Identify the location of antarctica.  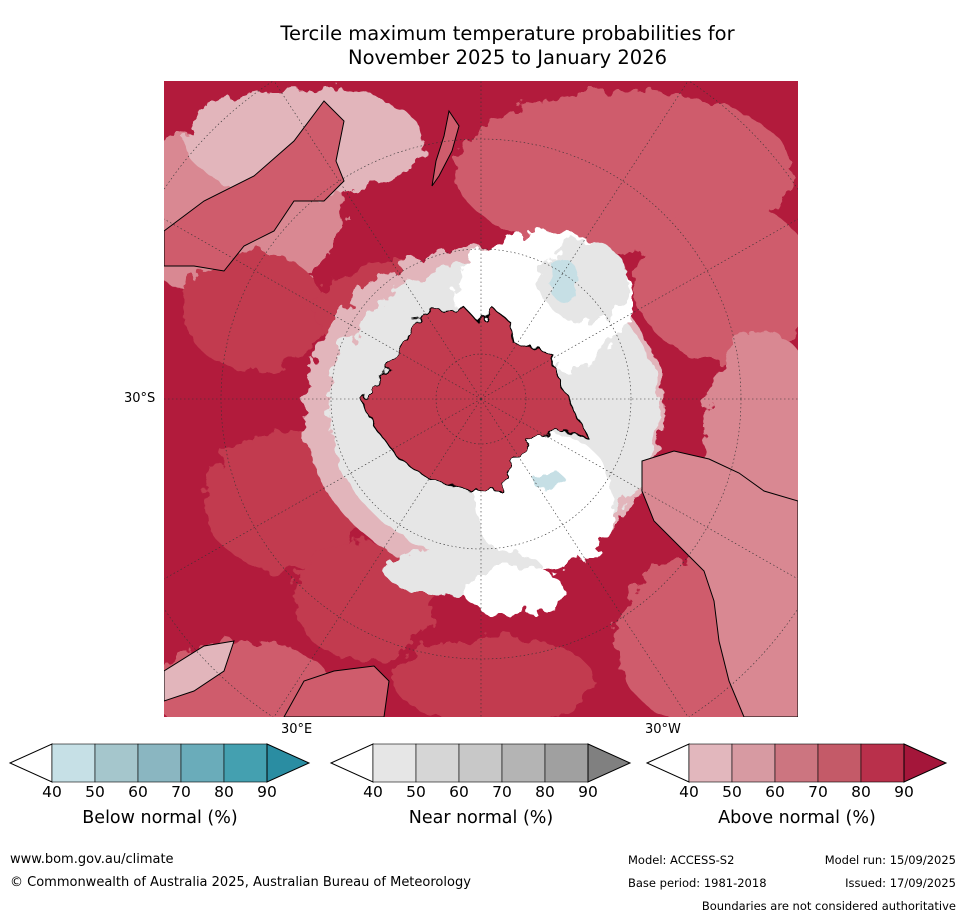
(476, 399).